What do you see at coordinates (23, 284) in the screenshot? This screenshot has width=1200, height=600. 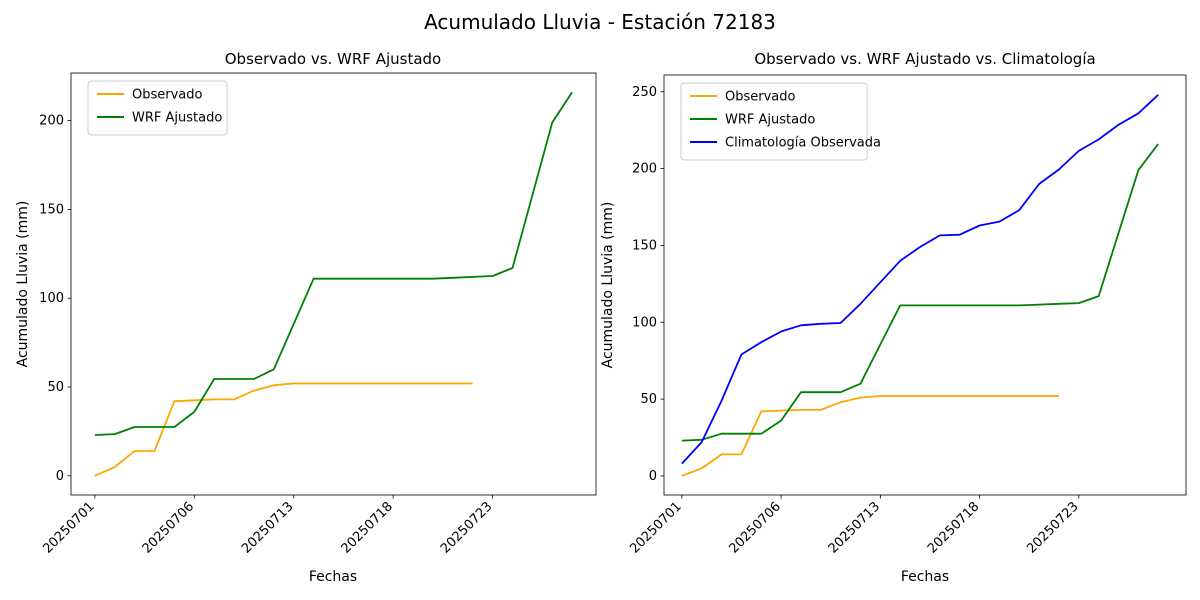 I see `left-y-axis-label: Acumulado Lluvia (mm)` at bounding box center [23, 284].